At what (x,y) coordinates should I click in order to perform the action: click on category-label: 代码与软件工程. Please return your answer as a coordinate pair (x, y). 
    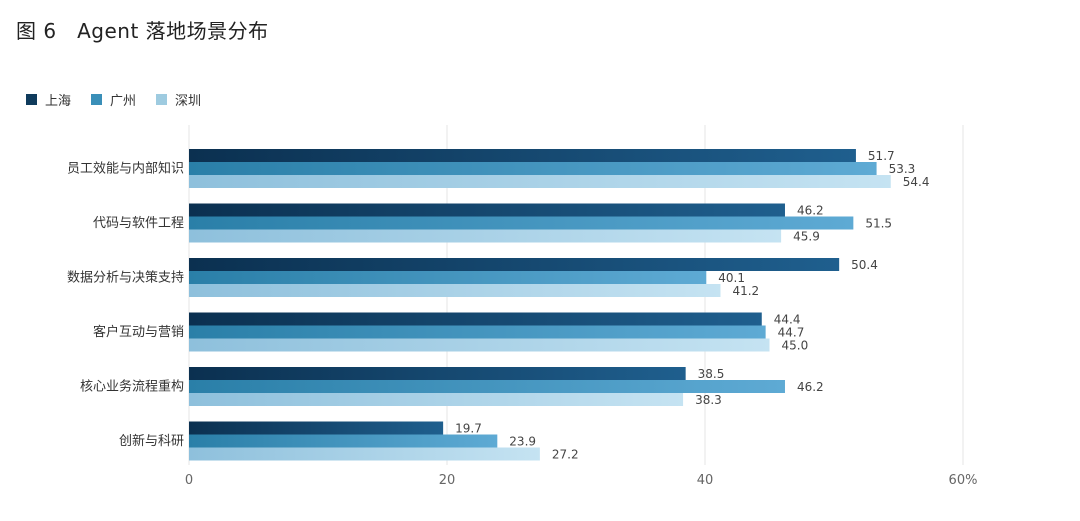
    Looking at the image, I should click on (138, 223).